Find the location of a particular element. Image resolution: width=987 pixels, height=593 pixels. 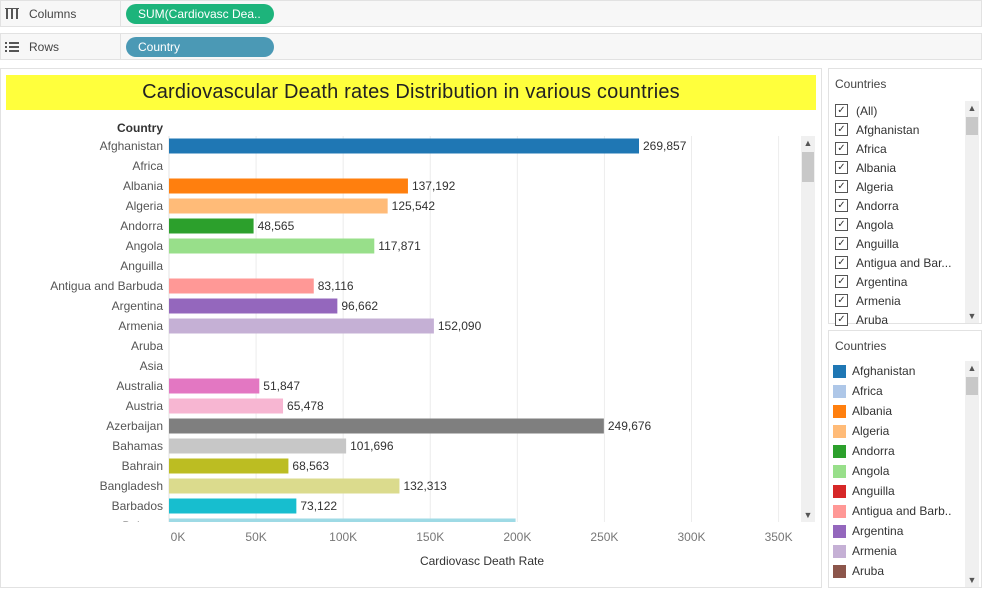

legend-item-label: Anguilla is located at coordinates (873, 491).